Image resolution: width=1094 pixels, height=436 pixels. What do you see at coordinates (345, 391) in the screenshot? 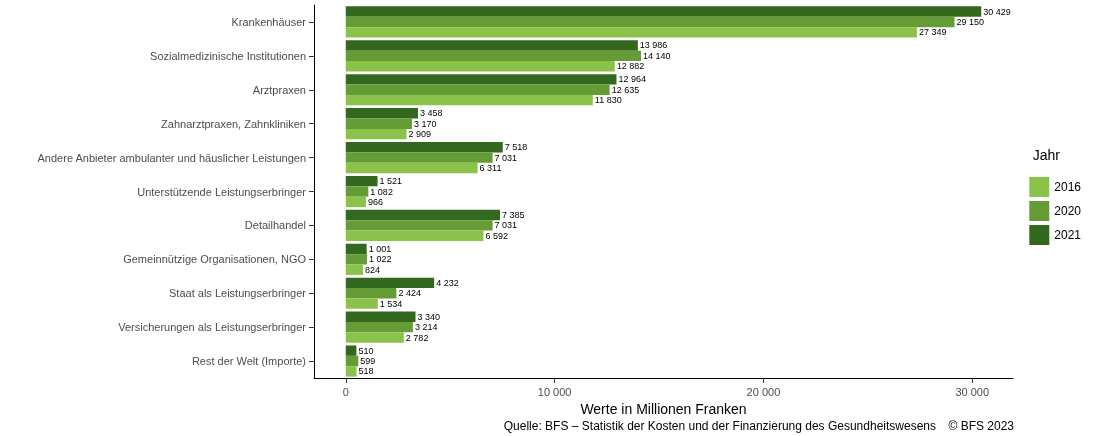
I see `x-tick-label: 0` at bounding box center [345, 391].